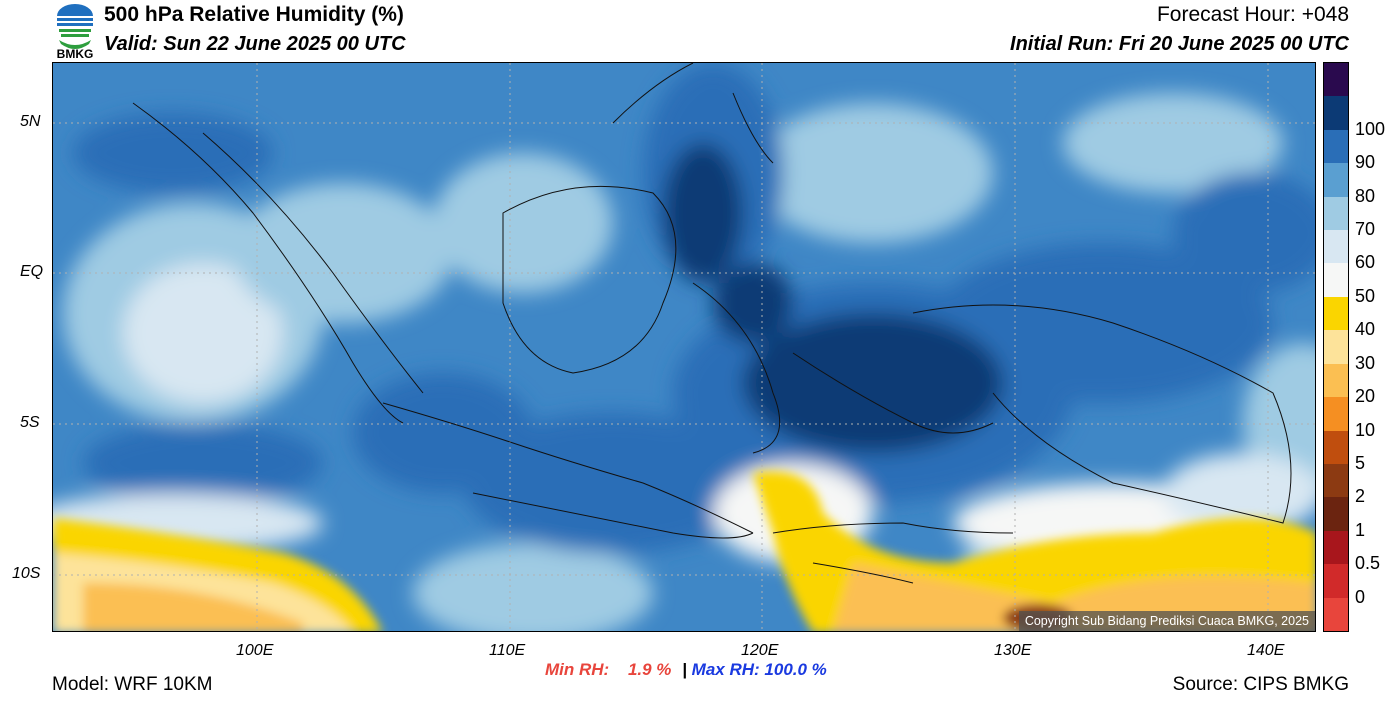 The height and width of the screenshot is (709, 1400). What do you see at coordinates (26, 573) in the screenshot?
I see `y-tick-10s: 10S` at bounding box center [26, 573].